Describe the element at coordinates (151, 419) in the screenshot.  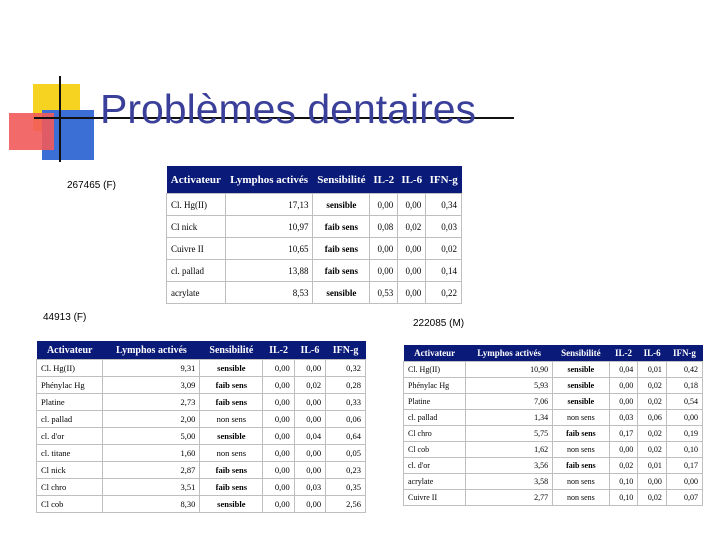
I see `table-cell: 2,00` at that location.